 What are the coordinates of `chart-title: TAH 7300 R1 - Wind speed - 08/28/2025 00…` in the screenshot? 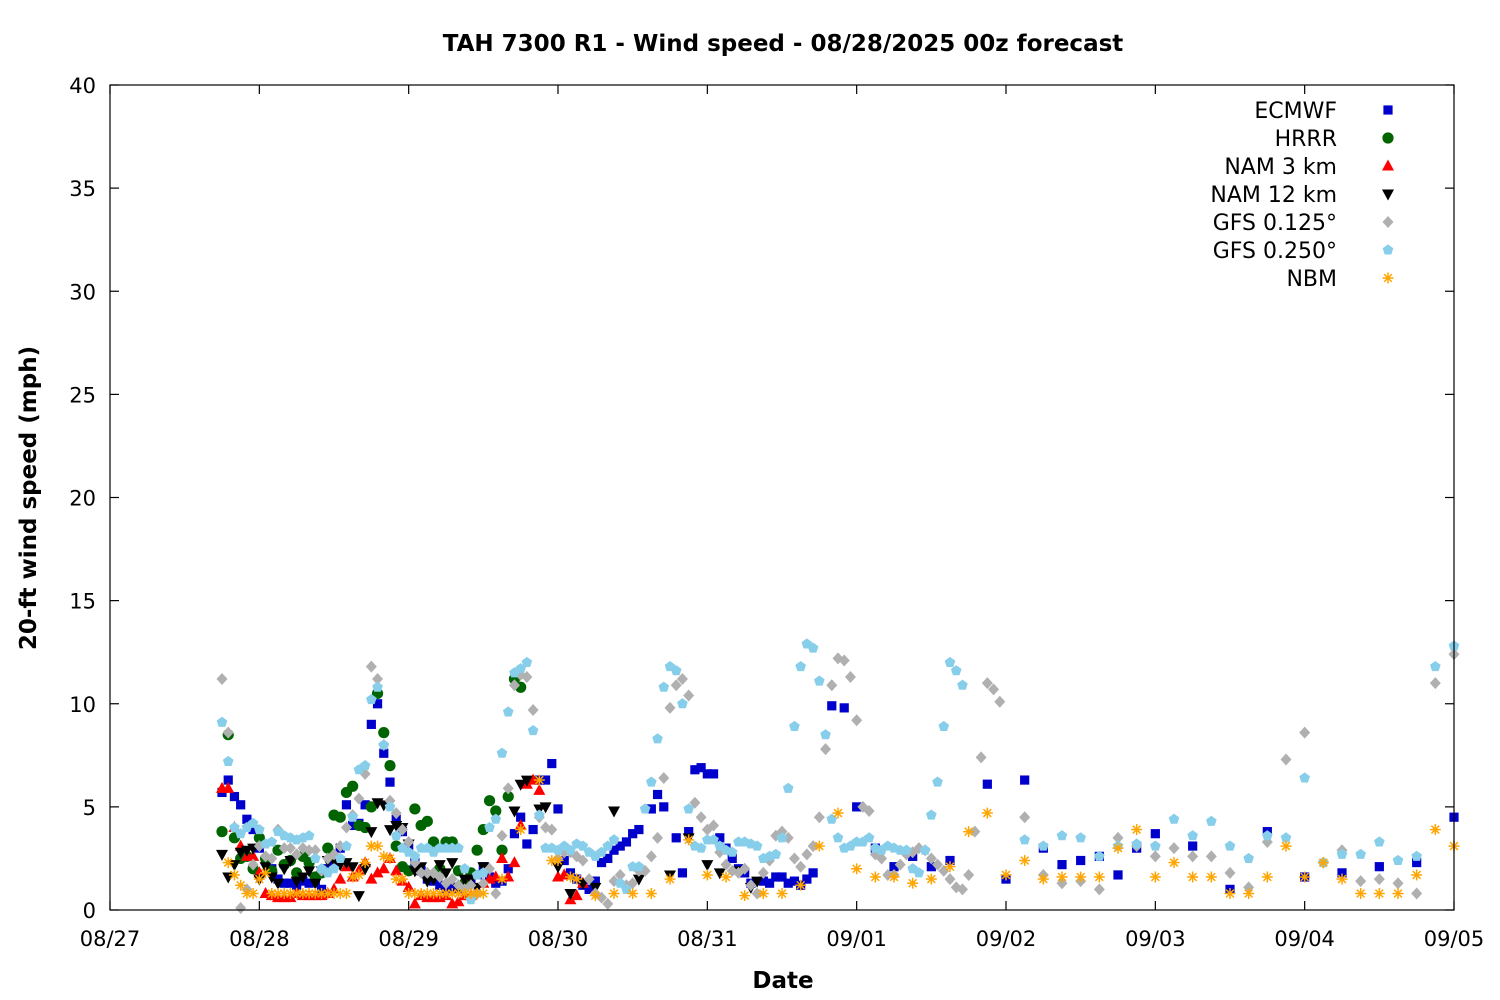 It's located at (783, 44).